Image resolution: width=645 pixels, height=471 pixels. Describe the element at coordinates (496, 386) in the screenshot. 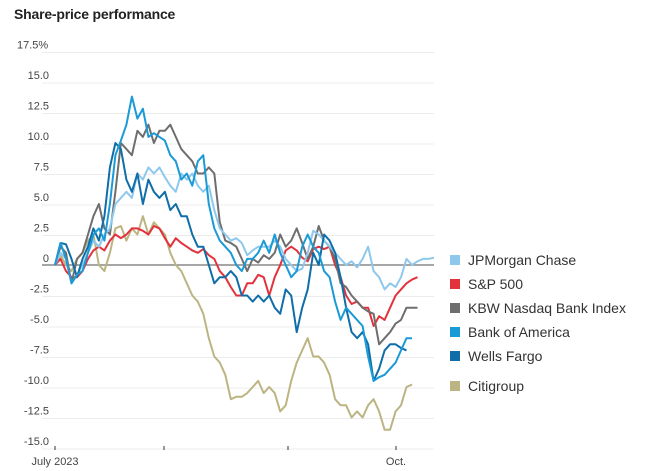

I see `legend-label: Citigroup` at that location.